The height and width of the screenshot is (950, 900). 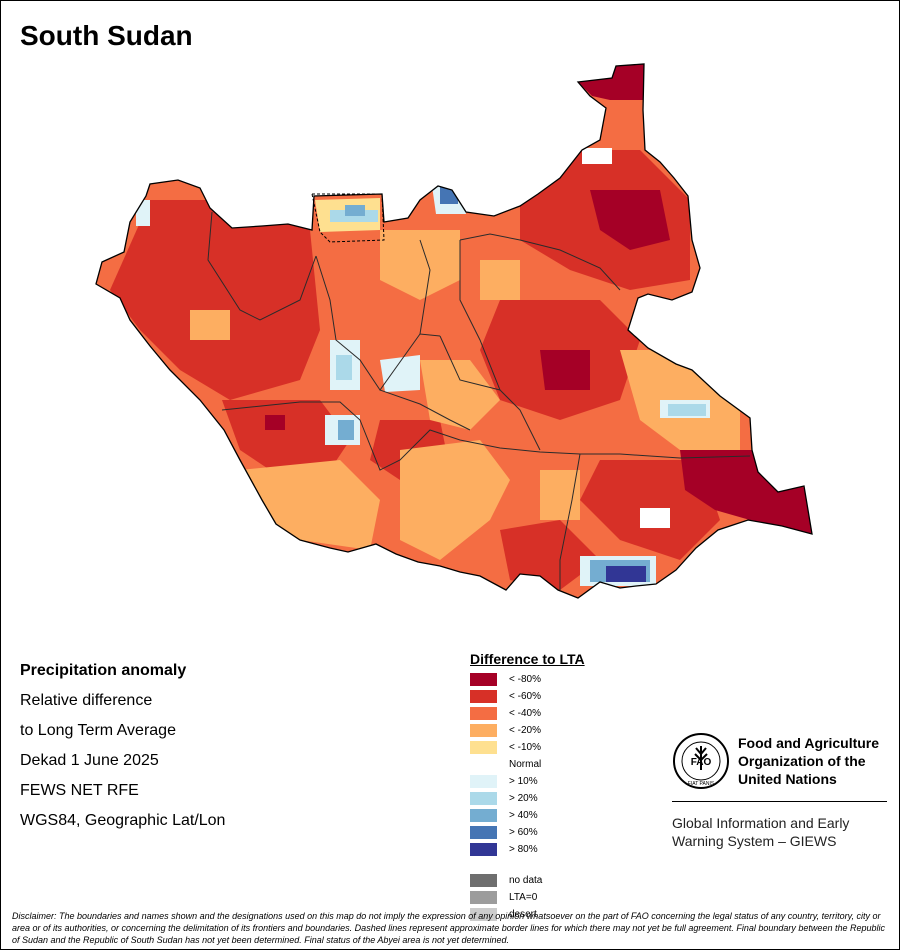 I want to click on fao-logo: FAO FIAT PANIS, so click(x=701, y=761).